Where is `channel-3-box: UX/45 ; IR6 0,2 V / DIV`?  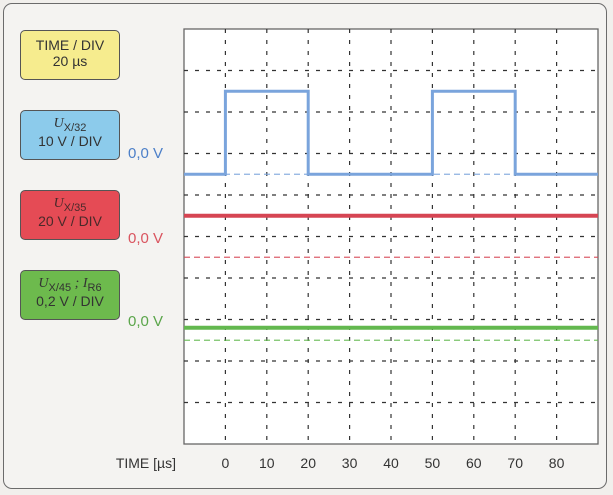
channel-3-box: UX/45 ; IR6 0,2 V / DIV is located at coordinates (70, 295).